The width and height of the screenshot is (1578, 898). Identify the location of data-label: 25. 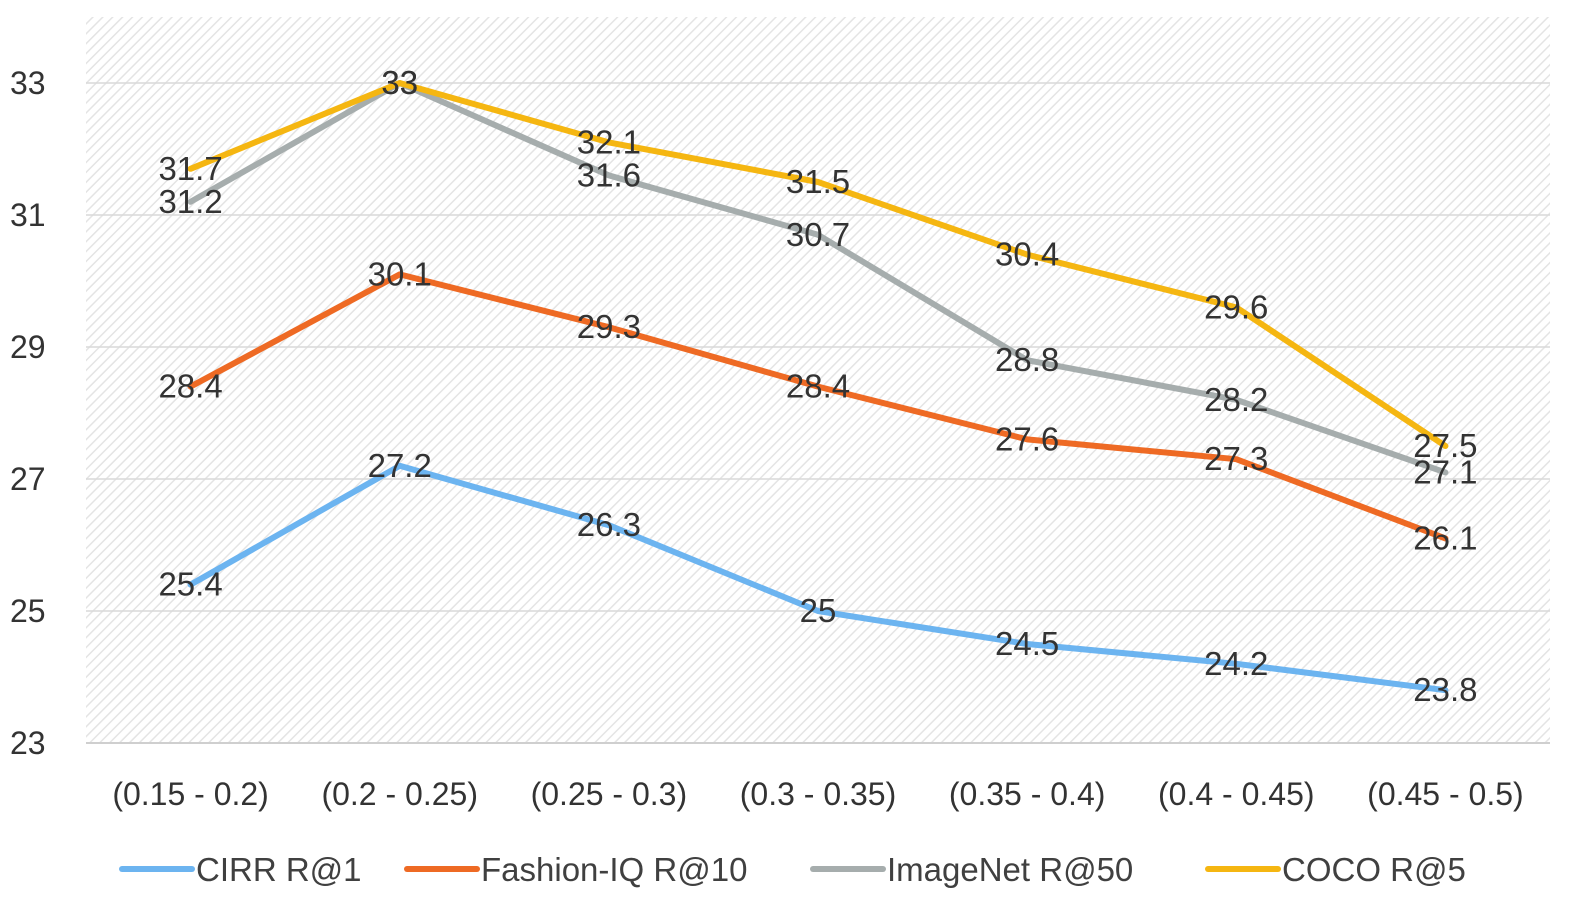
(818, 610).